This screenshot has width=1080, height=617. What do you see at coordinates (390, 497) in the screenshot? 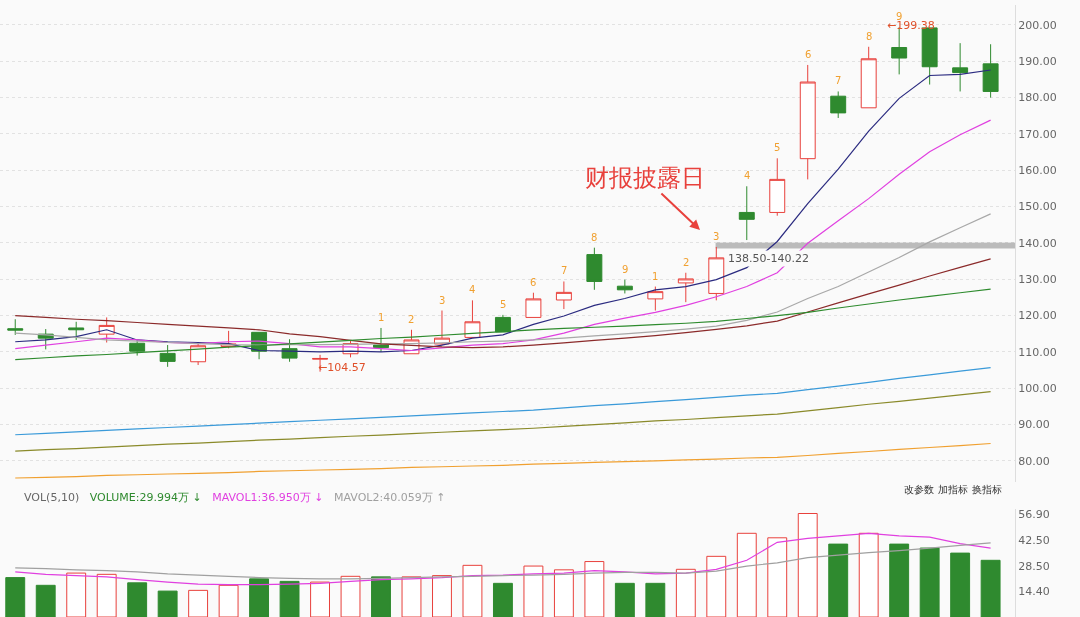
I see `text: MAVOL2:40.059万 ↑` at bounding box center [390, 497].